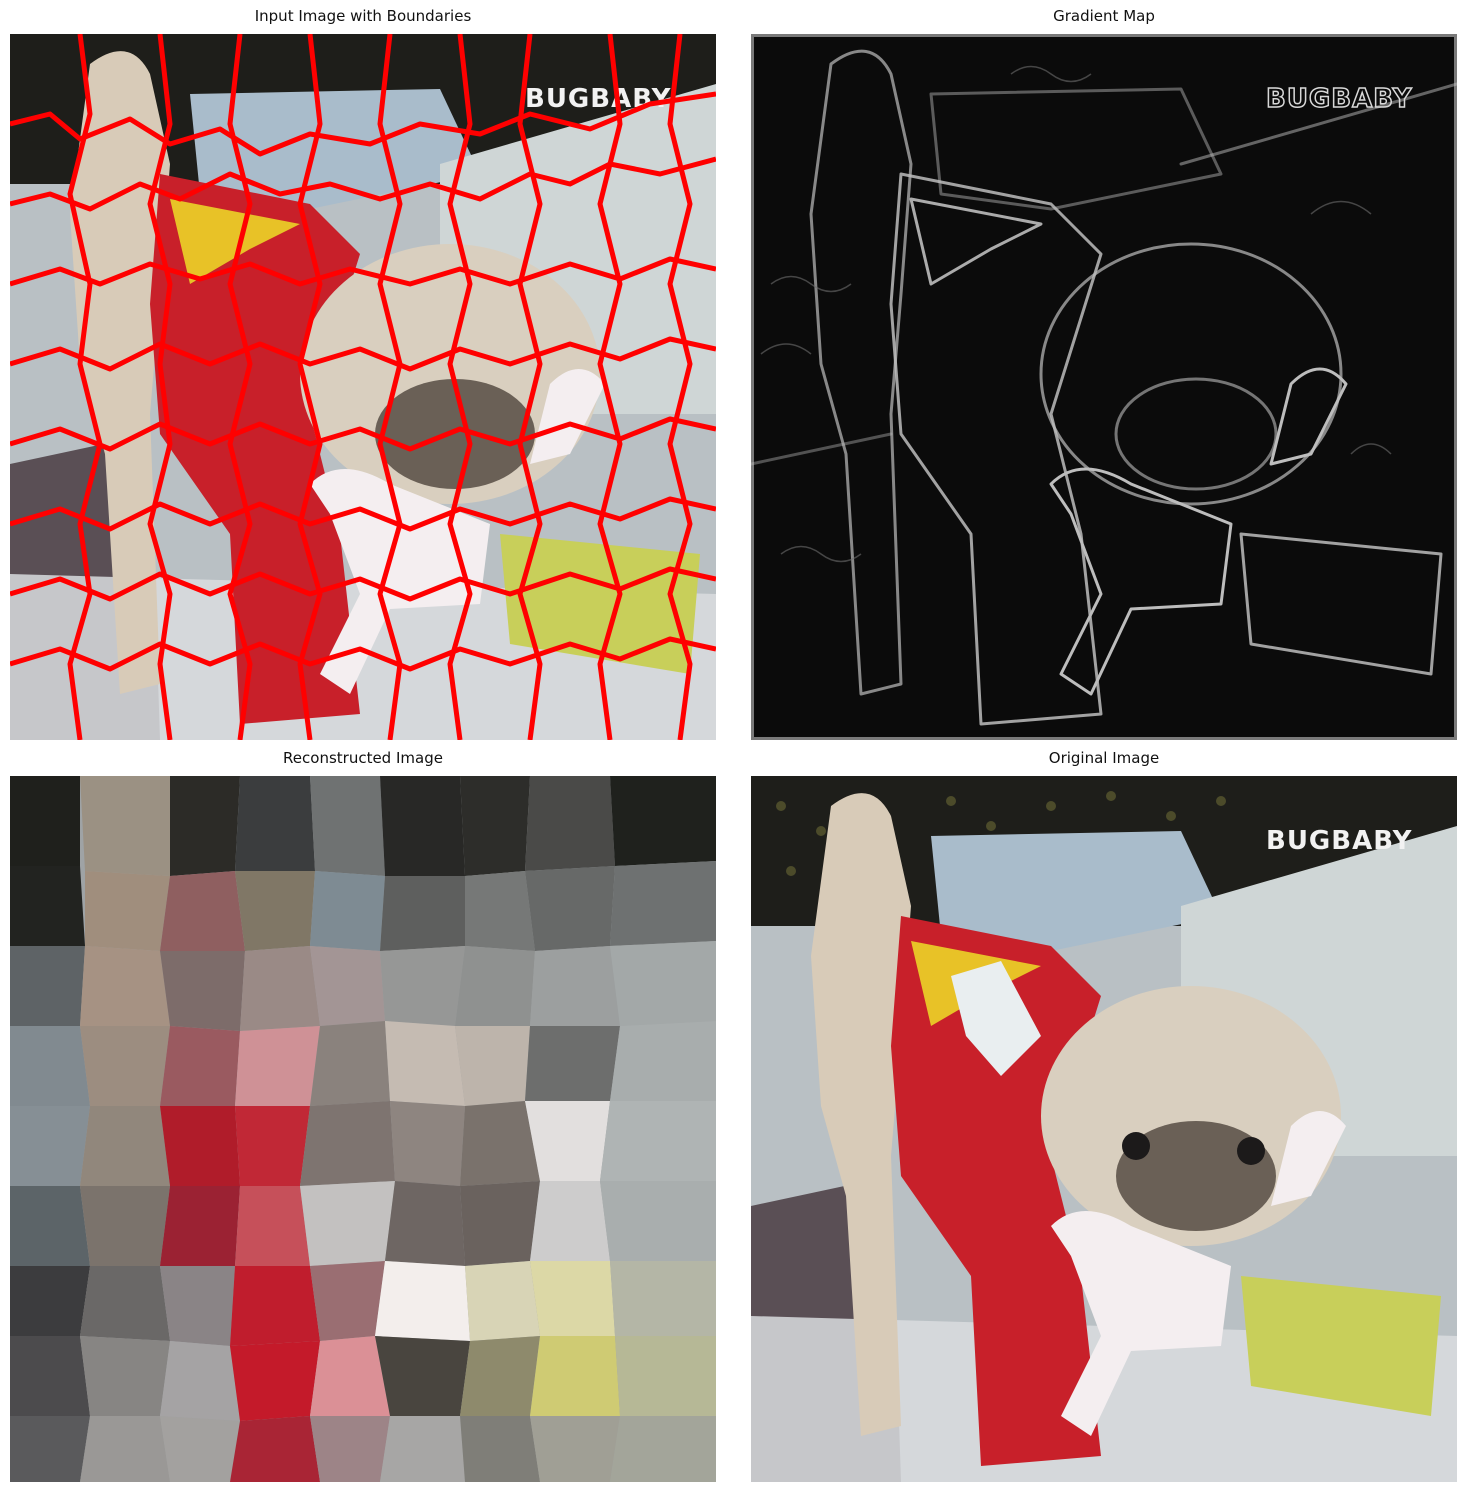 This screenshot has width=1465, height=1489. I want to click on sweater-emblem, so click(235, 241).